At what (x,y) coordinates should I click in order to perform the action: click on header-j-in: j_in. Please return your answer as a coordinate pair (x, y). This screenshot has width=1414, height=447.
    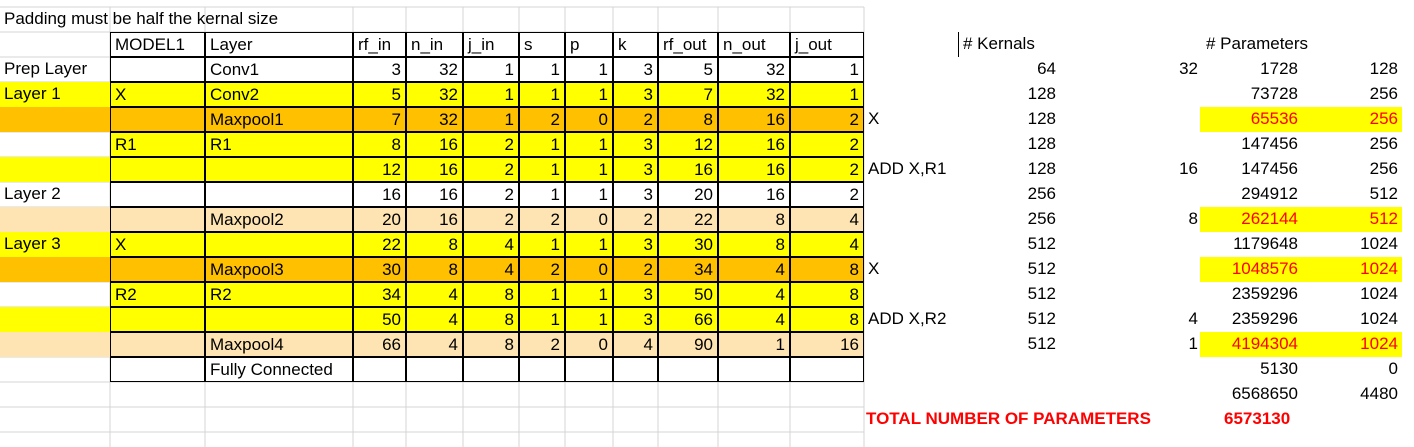
    Looking at the image, I should click on (491, 44).